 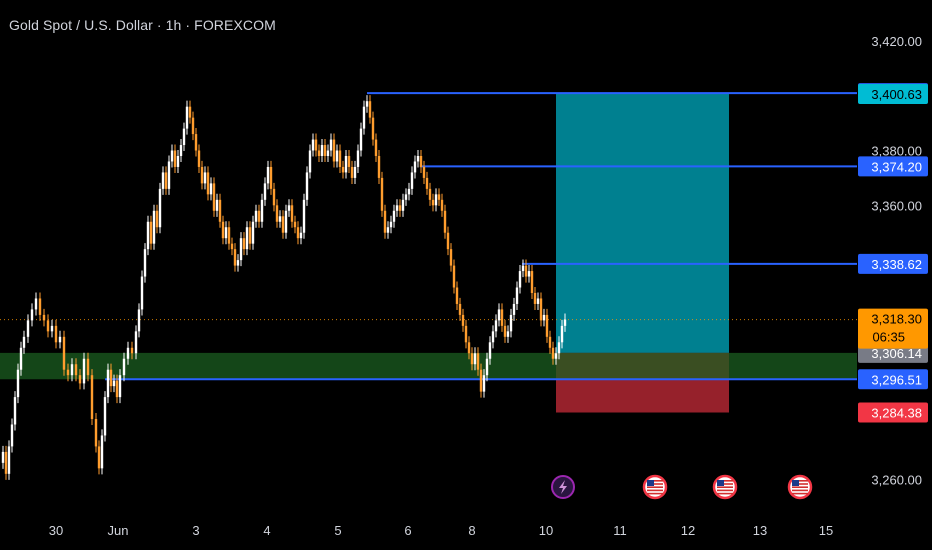 I want to click on y-tick-label: 3,420.00, so click(x=896, y=41).